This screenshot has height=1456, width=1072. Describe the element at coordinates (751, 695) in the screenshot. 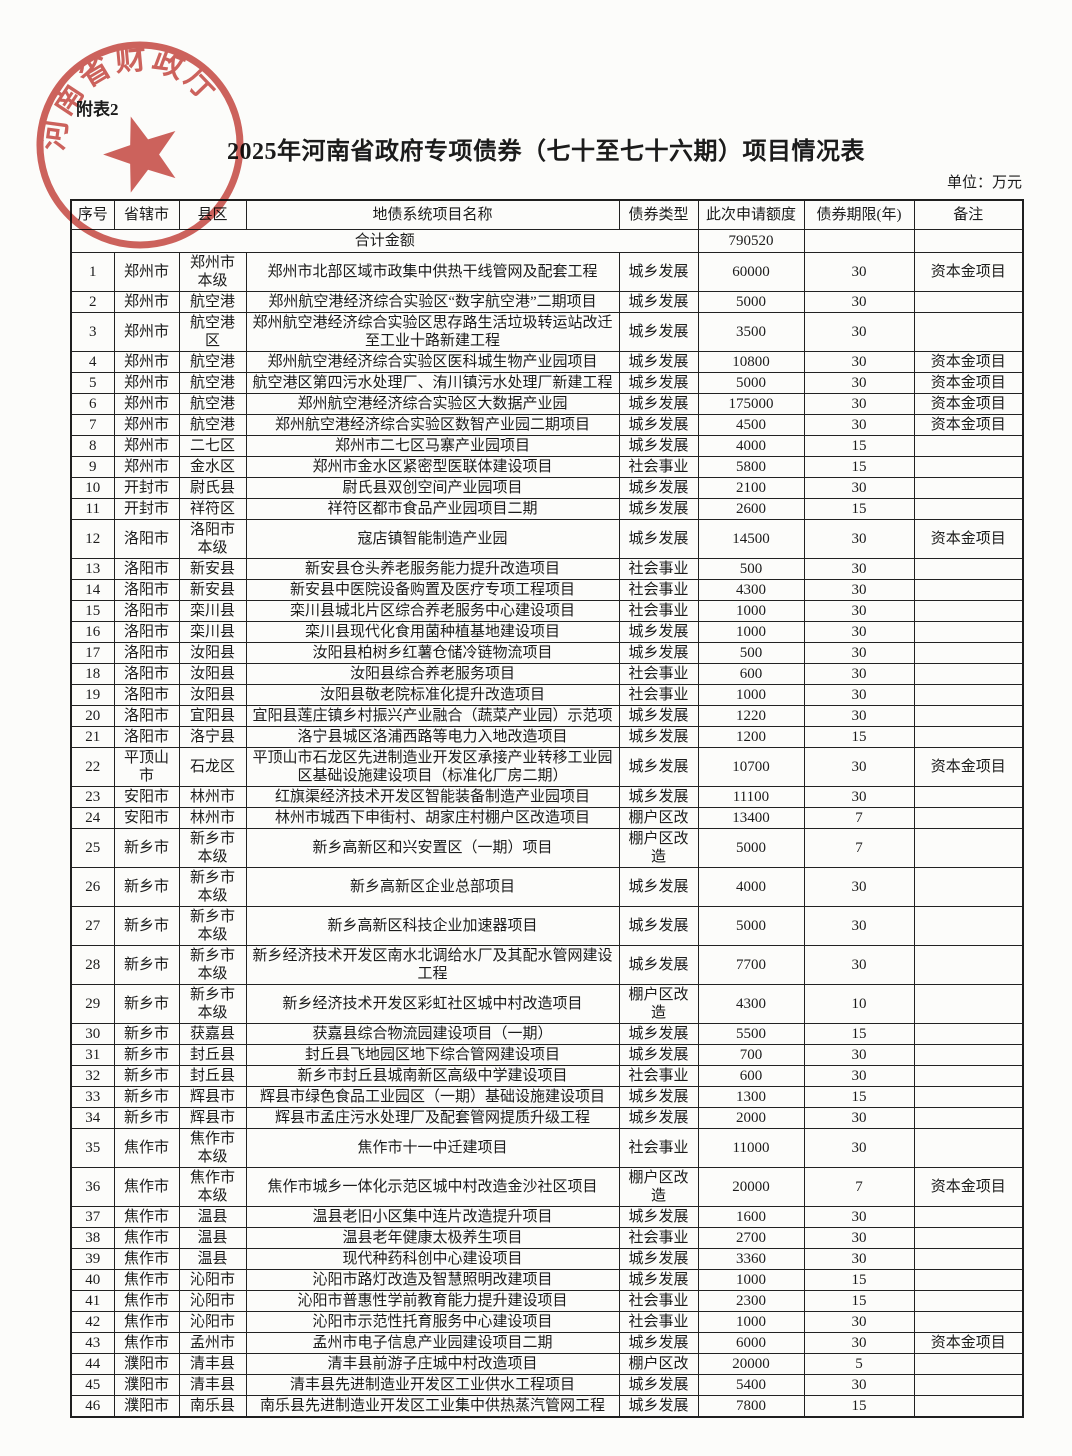

I see `cell-amount: 1000` at that location.